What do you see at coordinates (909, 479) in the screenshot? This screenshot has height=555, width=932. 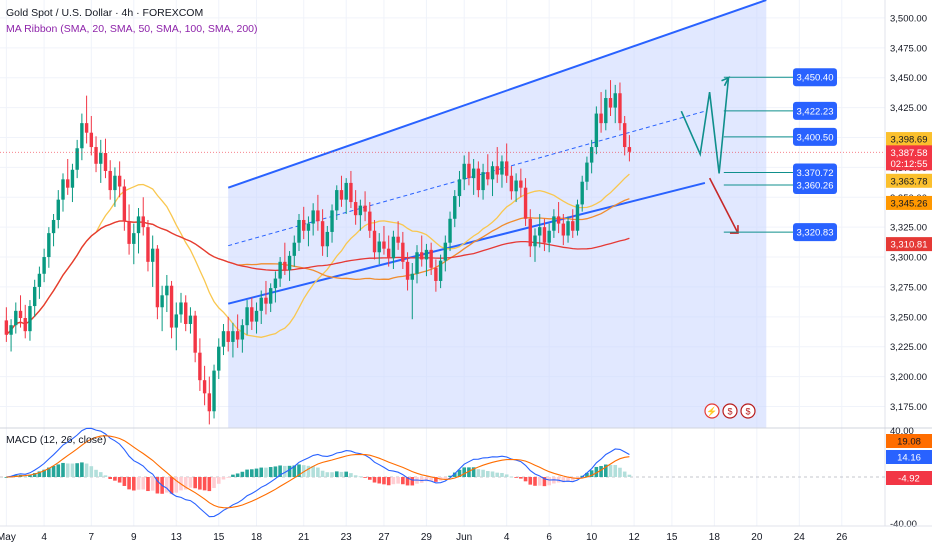 I see `macd-badge-value: -4.92` at bounding box center [909, 479].